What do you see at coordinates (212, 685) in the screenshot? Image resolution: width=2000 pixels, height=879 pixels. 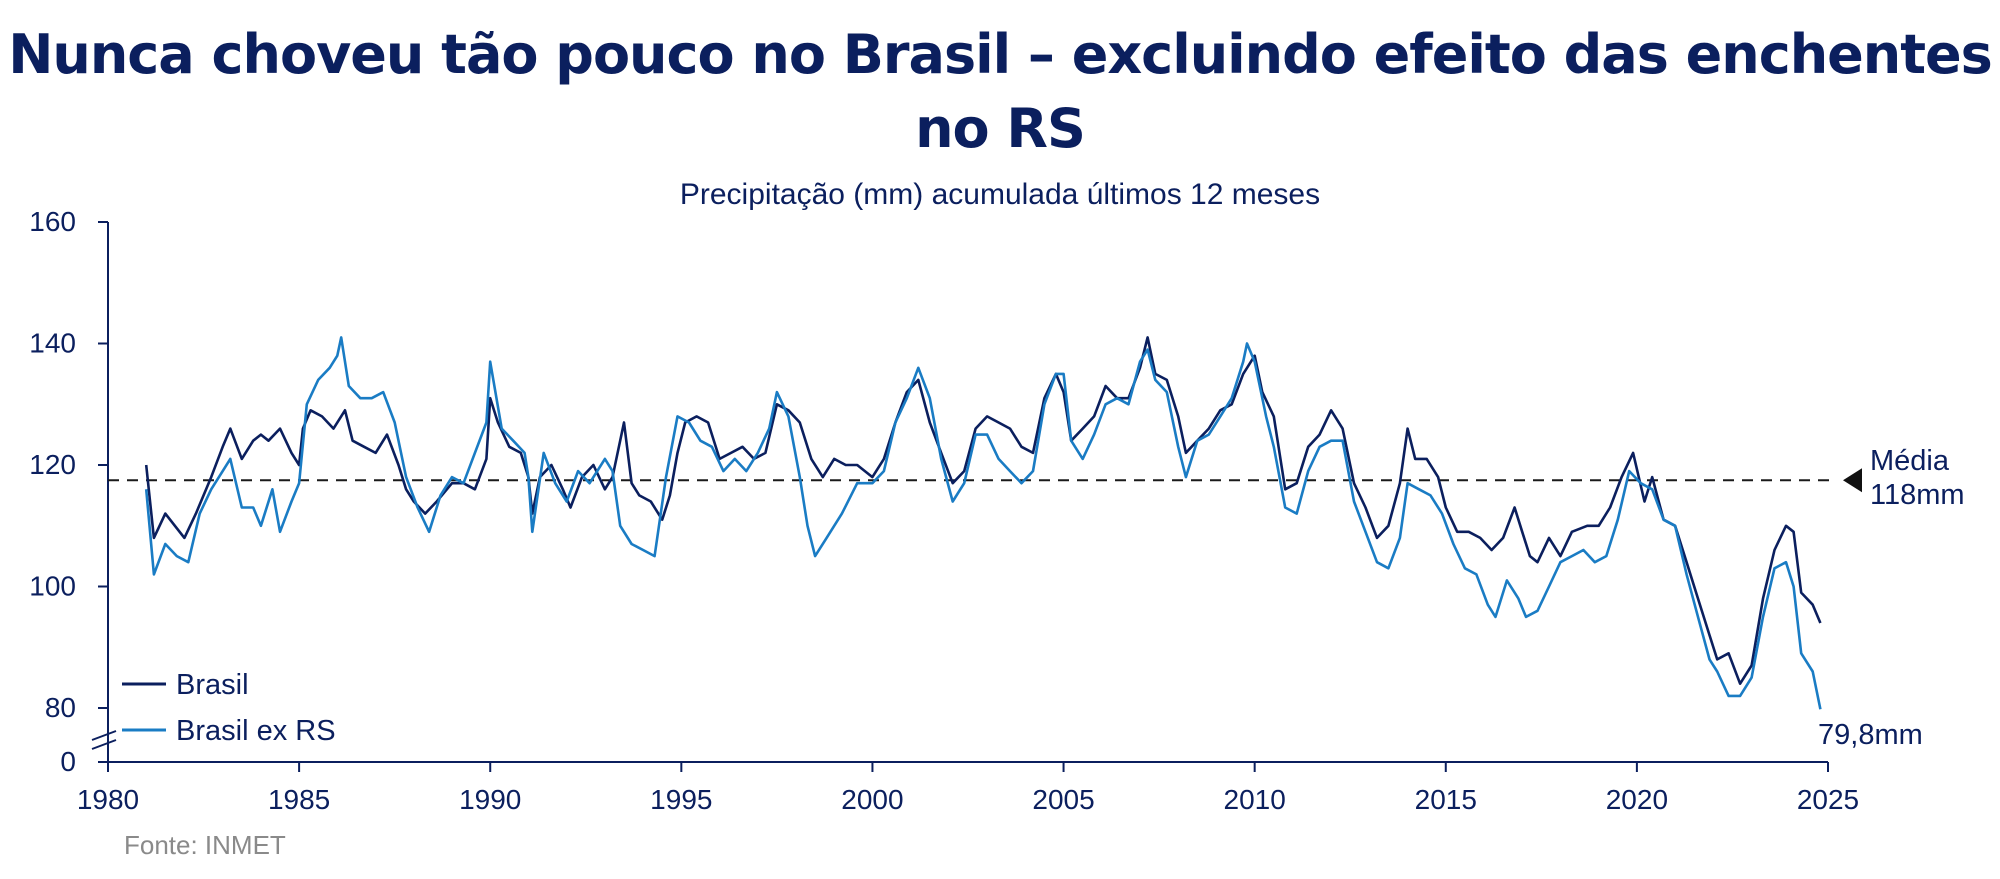 I see `legend-label: Brasil` at bounding box center [212, 685].